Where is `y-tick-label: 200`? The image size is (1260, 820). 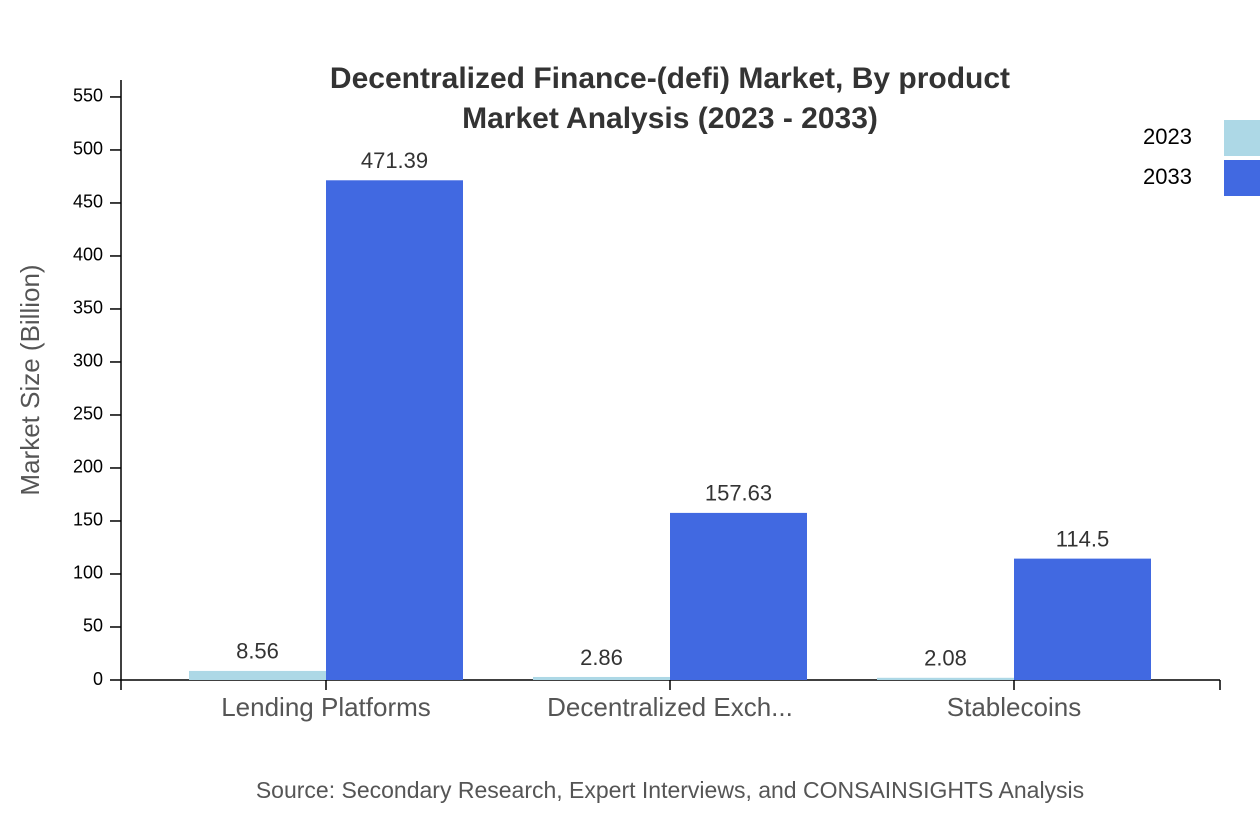
y-tick-label: 200 is located at coordinates (88, 467).